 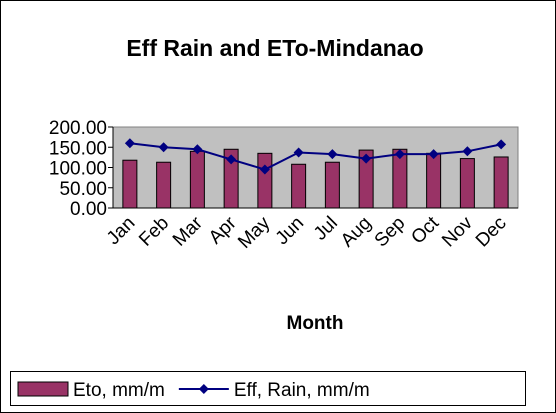 What do you see at coordinates (302, 390) in the screenshot?
I see `legend-label: Eff, Rain, mm/m` at bounding box center [302, 390].